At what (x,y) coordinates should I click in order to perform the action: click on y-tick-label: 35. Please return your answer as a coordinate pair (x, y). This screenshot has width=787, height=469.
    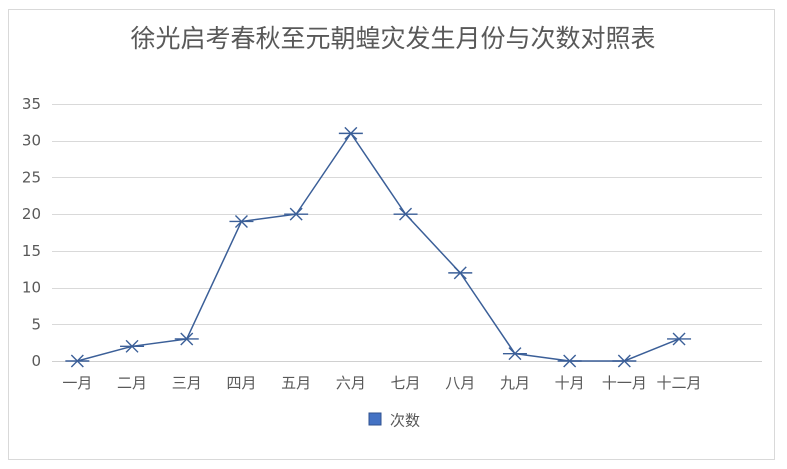
    Looking at the image, I should click on (31, 104).